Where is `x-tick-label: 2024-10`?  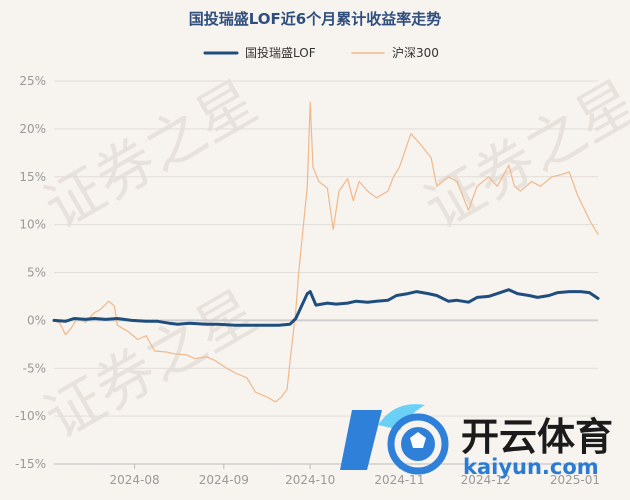 x-tick-label: 2024-10 is located at coordinates (310, 480).